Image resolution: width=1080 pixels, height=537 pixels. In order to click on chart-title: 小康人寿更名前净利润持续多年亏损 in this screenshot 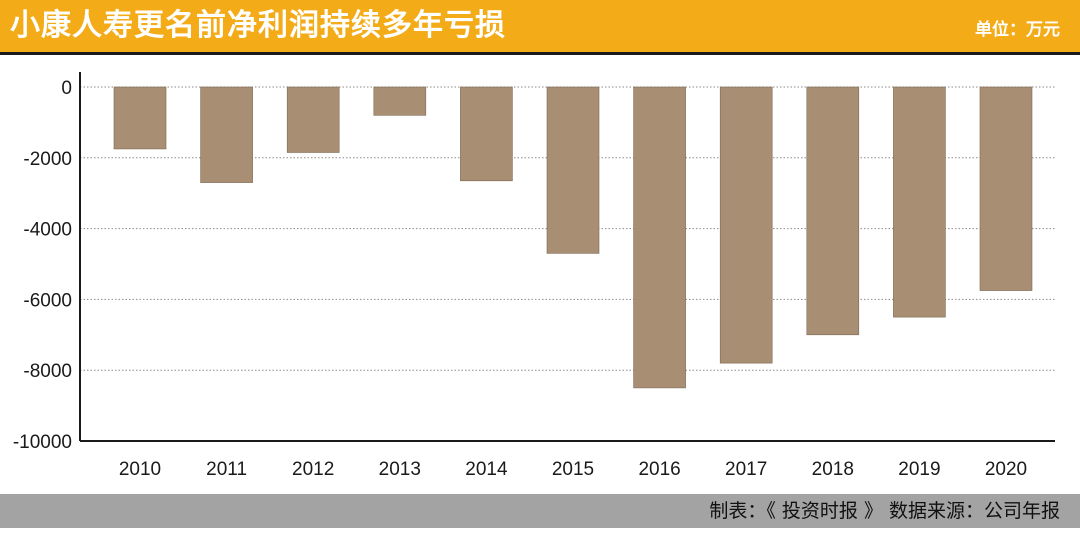, I will do `click(258, 25)`.